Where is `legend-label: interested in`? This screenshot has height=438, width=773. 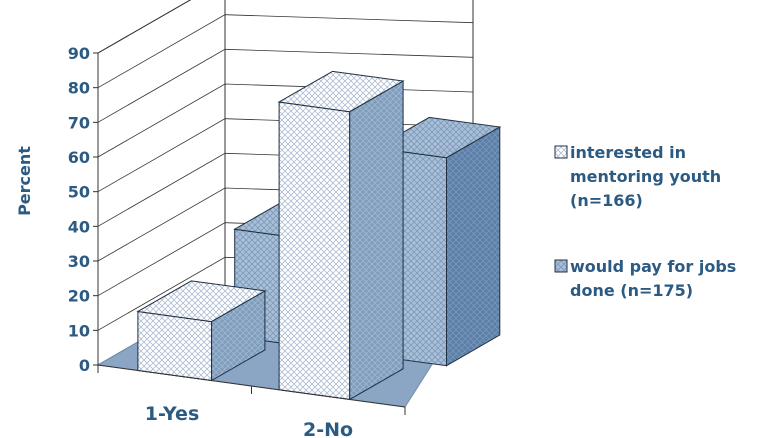 legend-label: interested in is located at coordinates (628, 152).